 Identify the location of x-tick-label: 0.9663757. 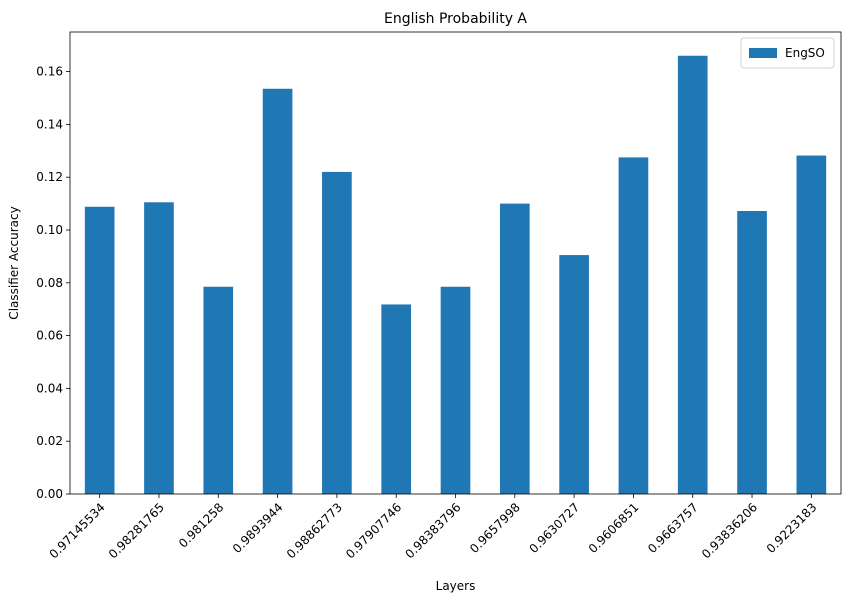
(673, 528).